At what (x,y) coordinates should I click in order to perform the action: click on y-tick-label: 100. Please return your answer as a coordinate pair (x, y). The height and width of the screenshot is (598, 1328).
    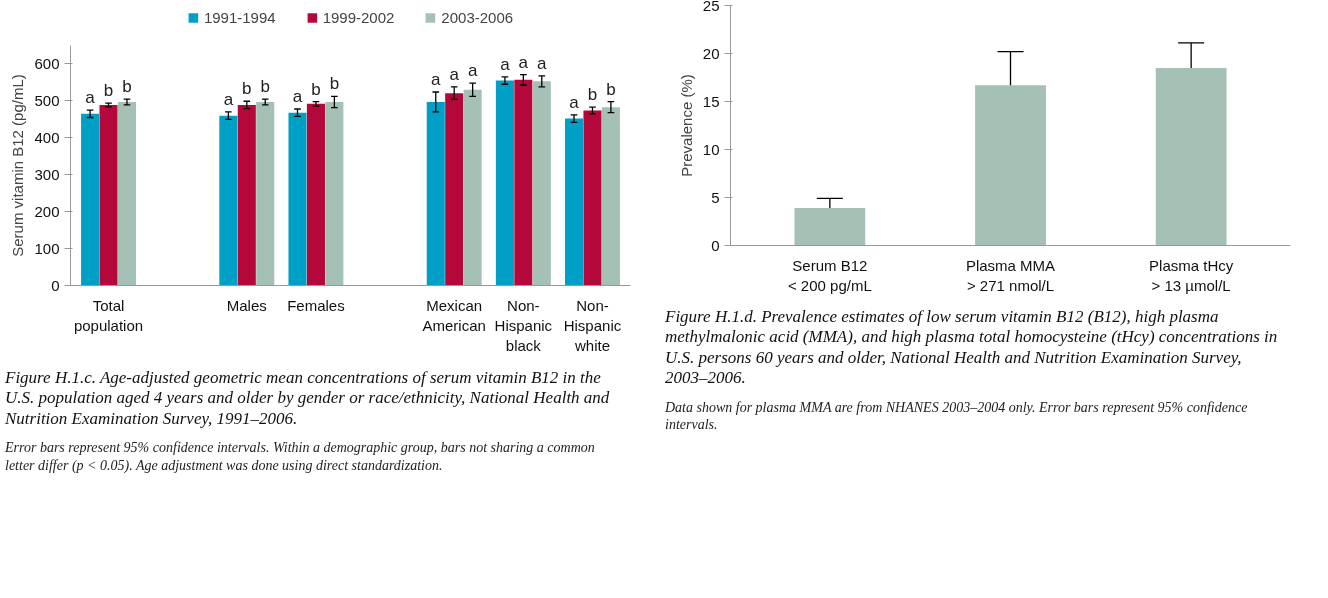
    Looking at the image, I should click on (47, 248).